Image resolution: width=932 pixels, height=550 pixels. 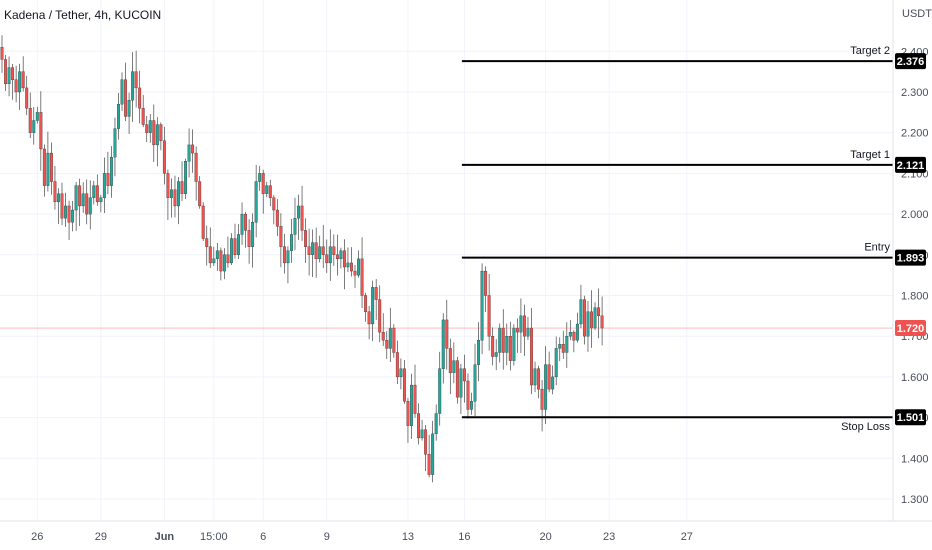 What do you see at coordinates (545, 537) in the screenshot?
I see `x-tick-label: 20` at bounding box center [545, 537].